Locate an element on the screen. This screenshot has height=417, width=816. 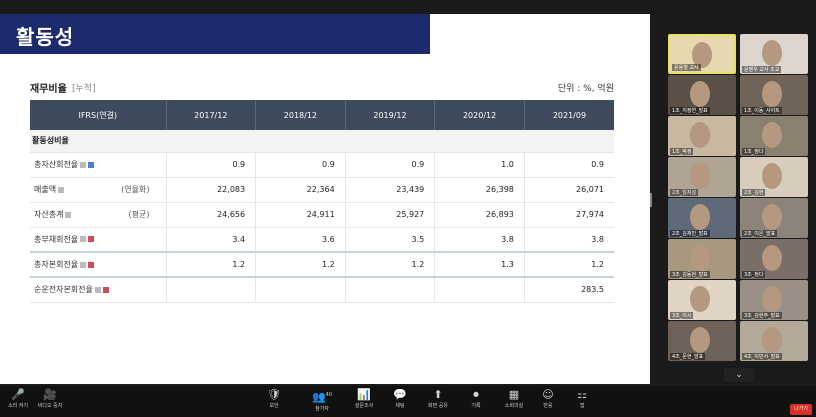
leave-button: 나가기 is located at coordinates (801, 409).